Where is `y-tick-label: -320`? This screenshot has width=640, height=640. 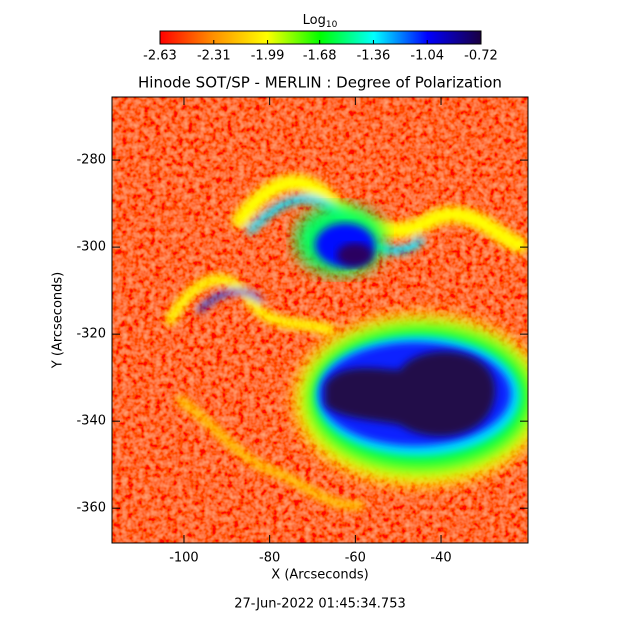 y-tick-label: -320 is located at coordinates (91, 334).